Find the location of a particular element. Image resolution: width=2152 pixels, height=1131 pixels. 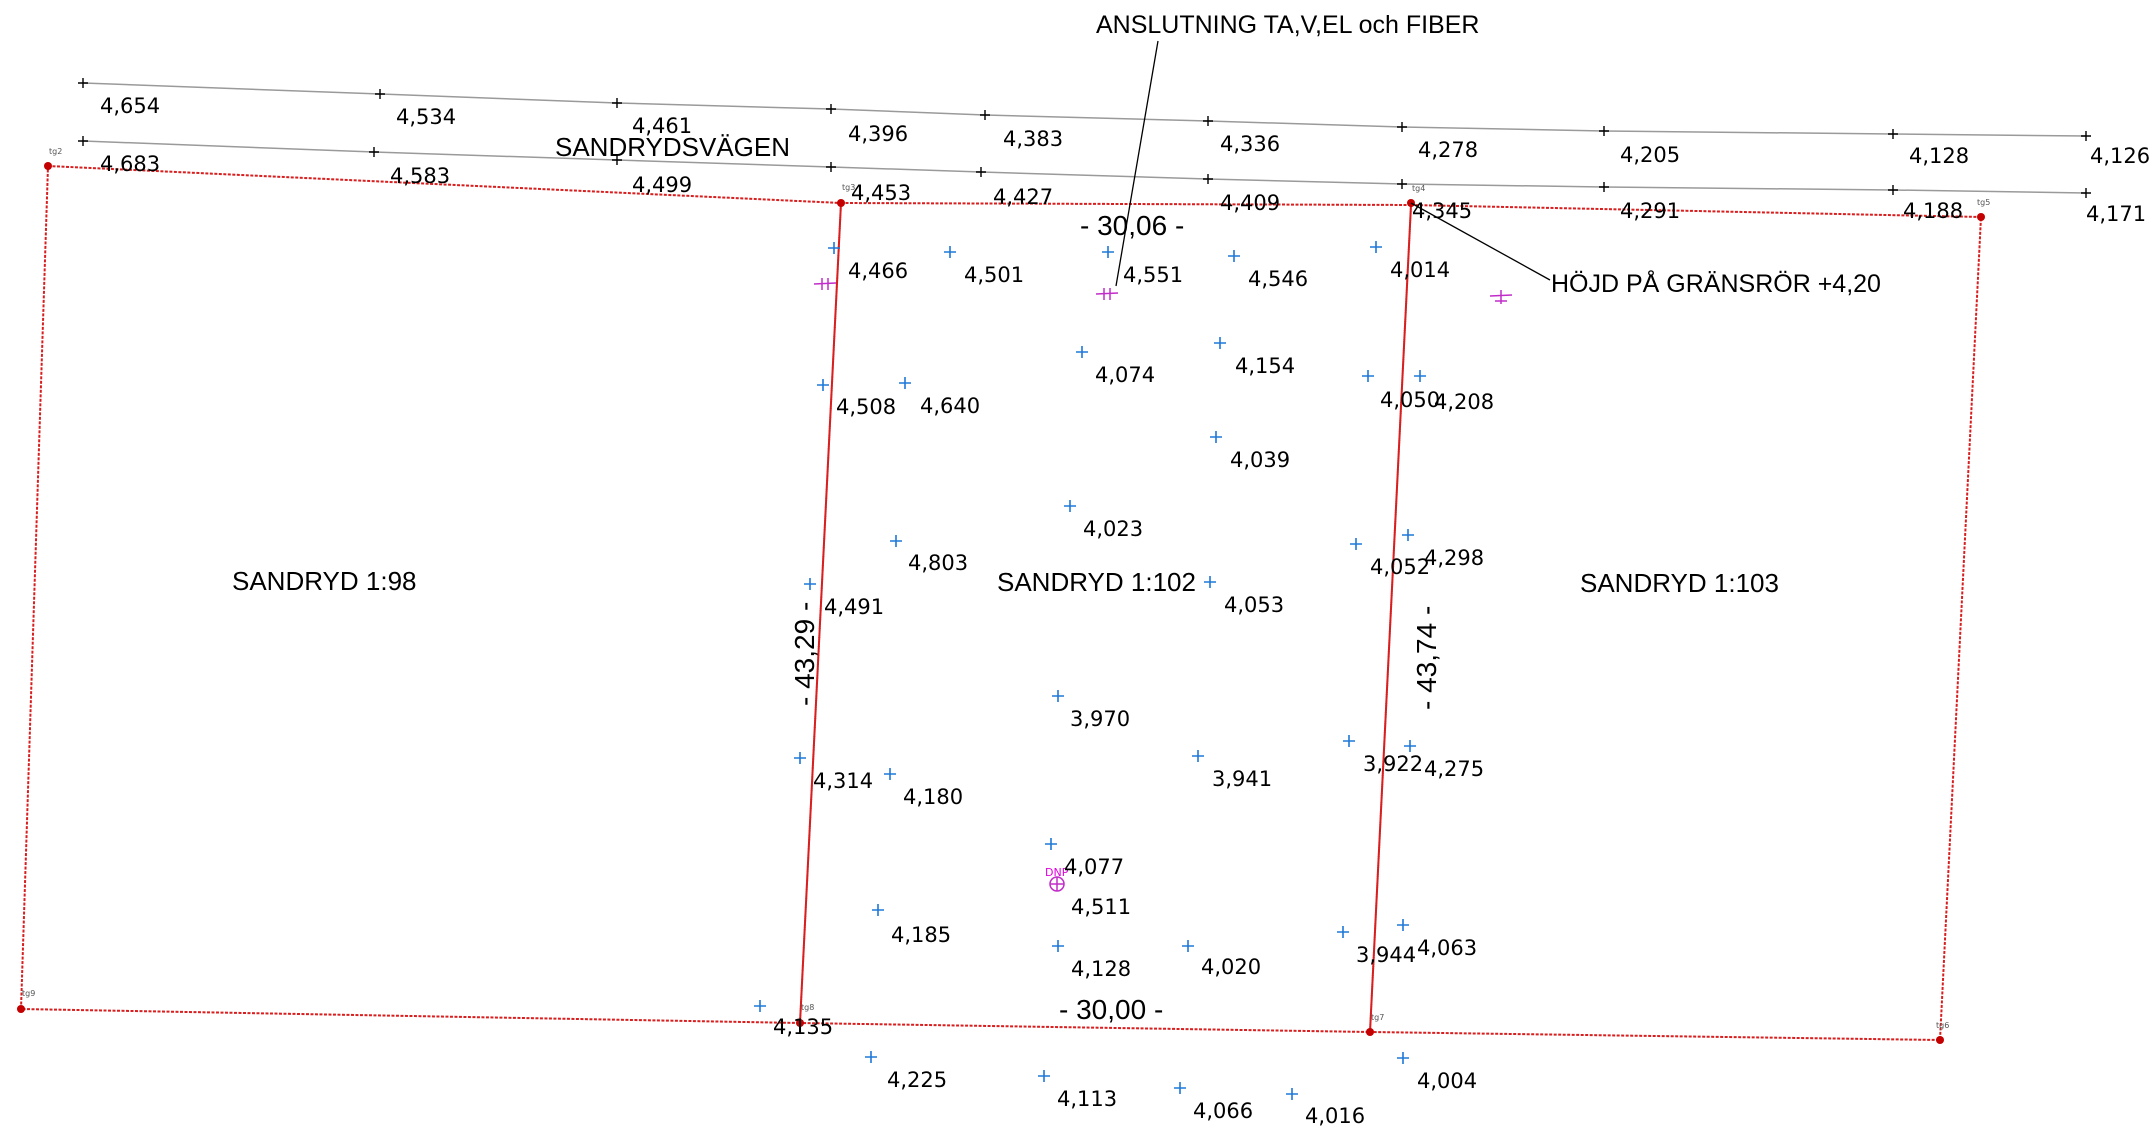

elevation-label: 4,396 is located at coordinates (878, 134).